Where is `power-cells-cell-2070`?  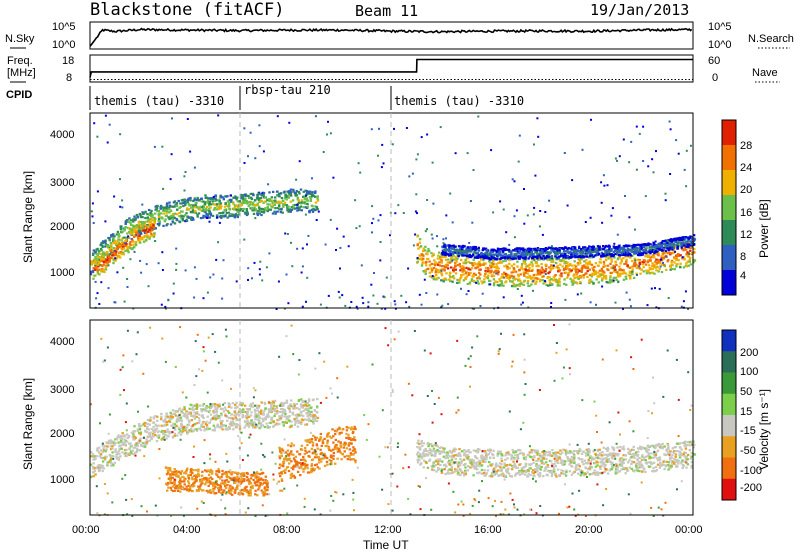 power-cells-cell-2070 is located at coordinates (626, 278).